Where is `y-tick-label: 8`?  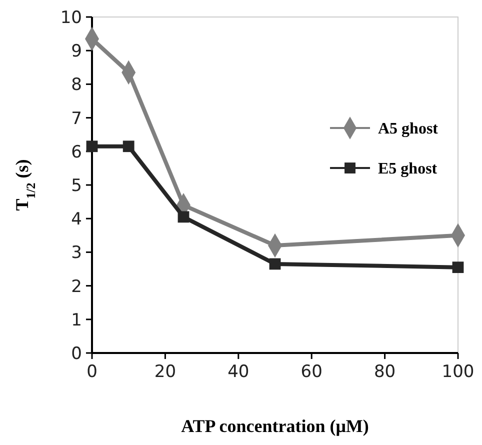
y-tick-label: 8 is located at coordinates (76, 85).